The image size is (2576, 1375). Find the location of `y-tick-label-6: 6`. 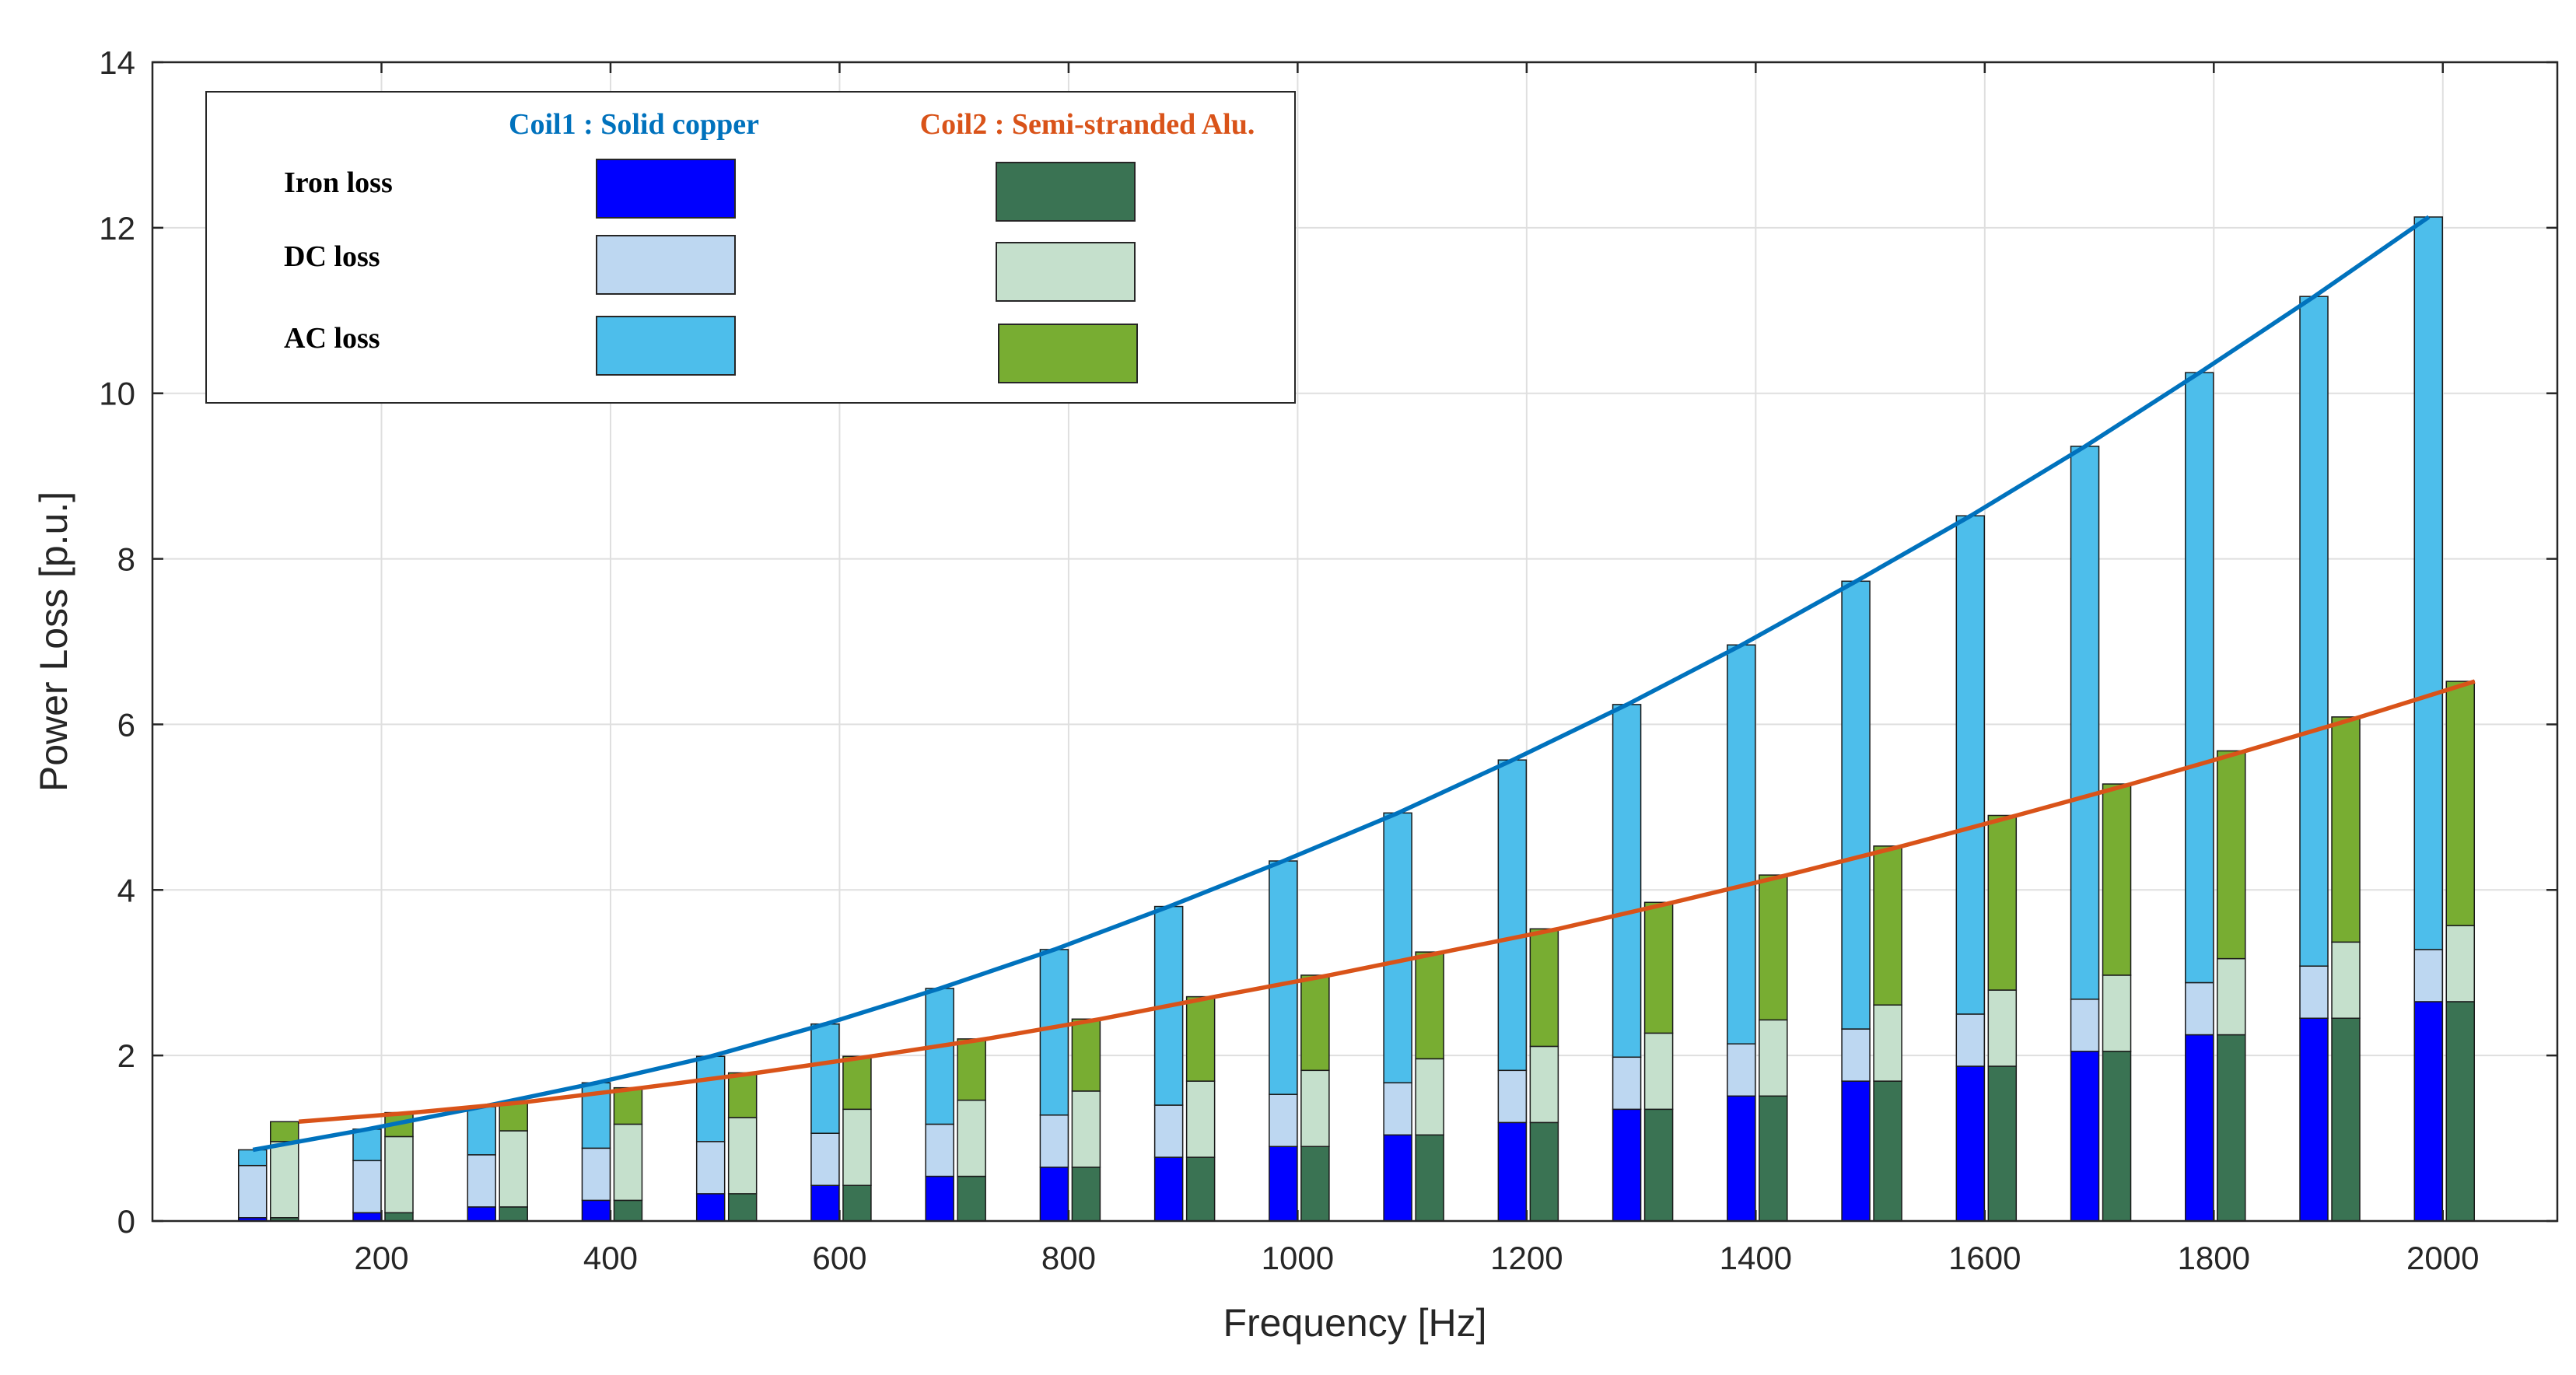

y-tick-label-6: 6 is located at coordinates (126, 724).